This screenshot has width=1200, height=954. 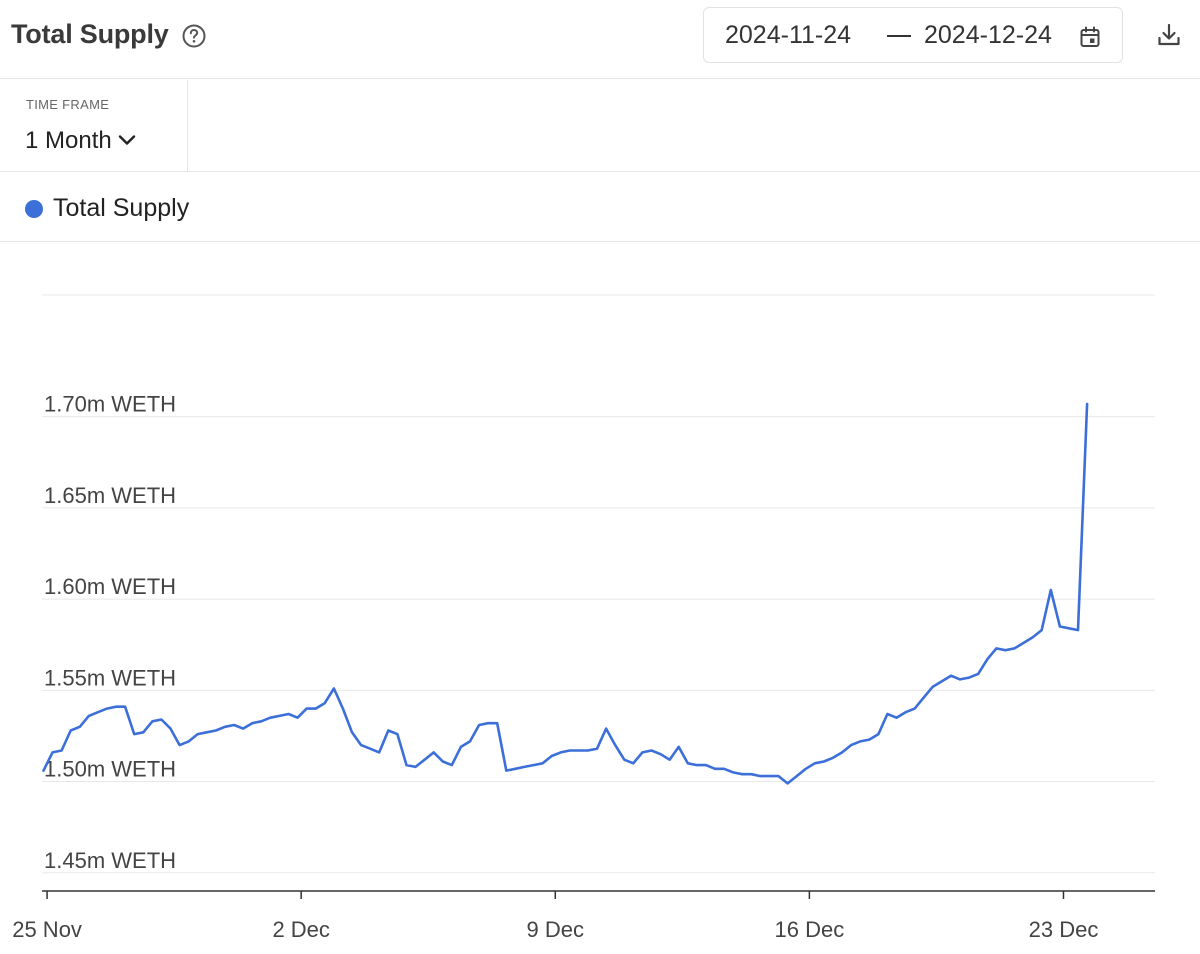 What do you see at coordinates (47, 929) in the screenshot?
I see `x-tick-label: 25 Nov` at bounding box center [47, 929].